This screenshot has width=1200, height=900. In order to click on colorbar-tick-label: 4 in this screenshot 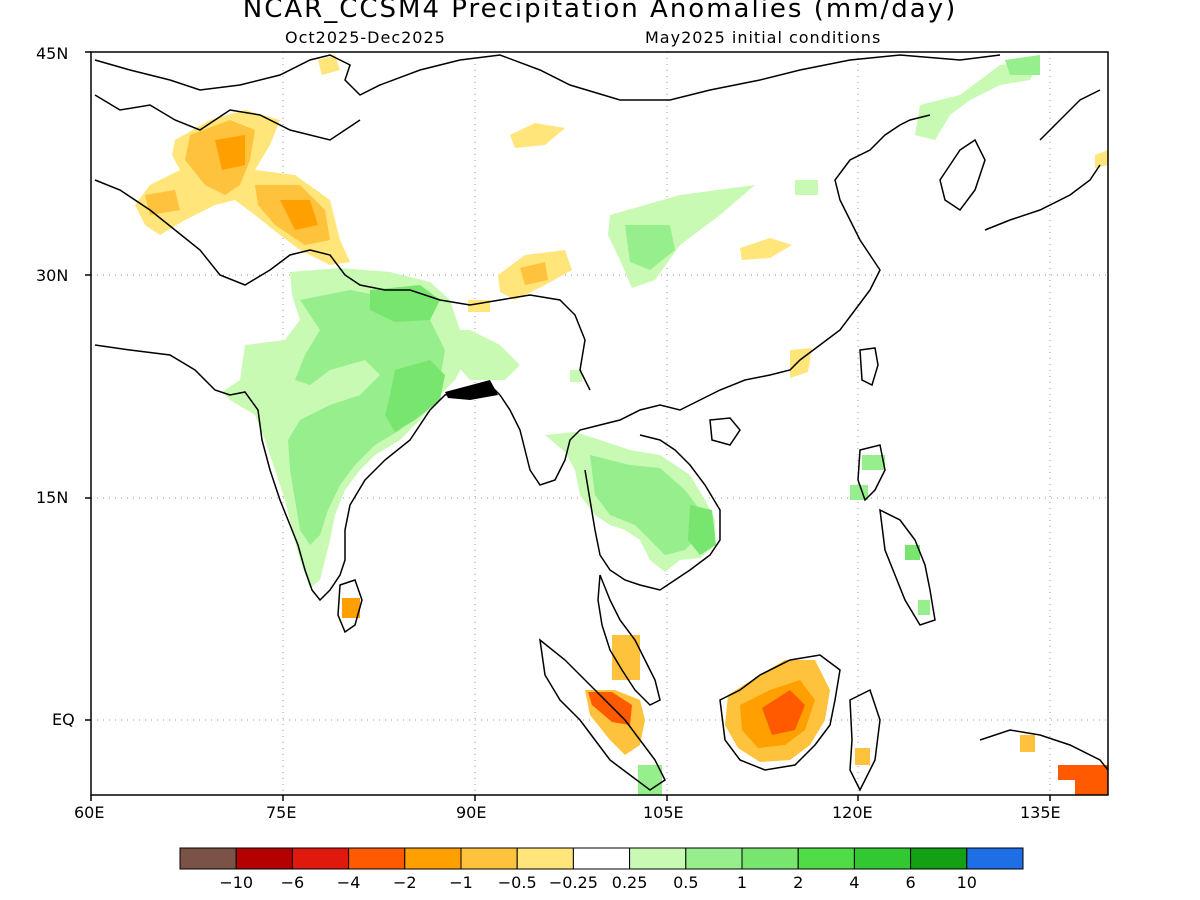, I will do `click(854, 882)`.